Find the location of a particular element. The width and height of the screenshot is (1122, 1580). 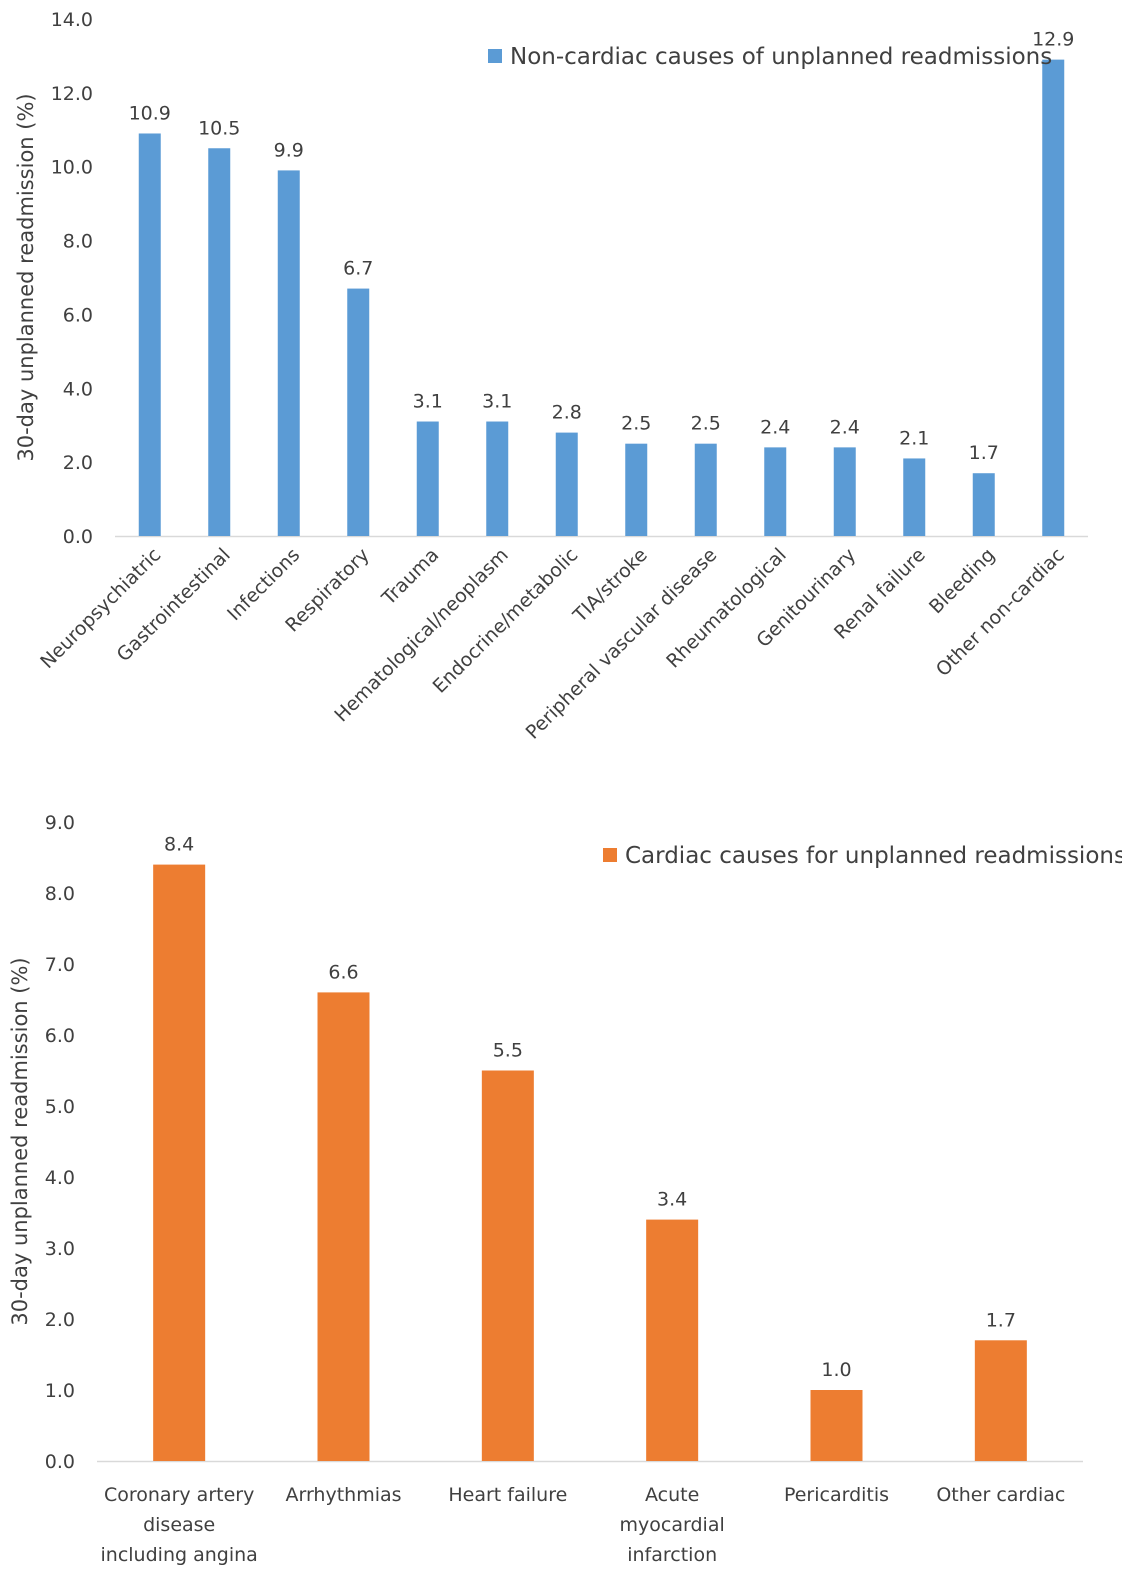

category-label: Endocrine/metabolic is located at coordinates (506, 621).